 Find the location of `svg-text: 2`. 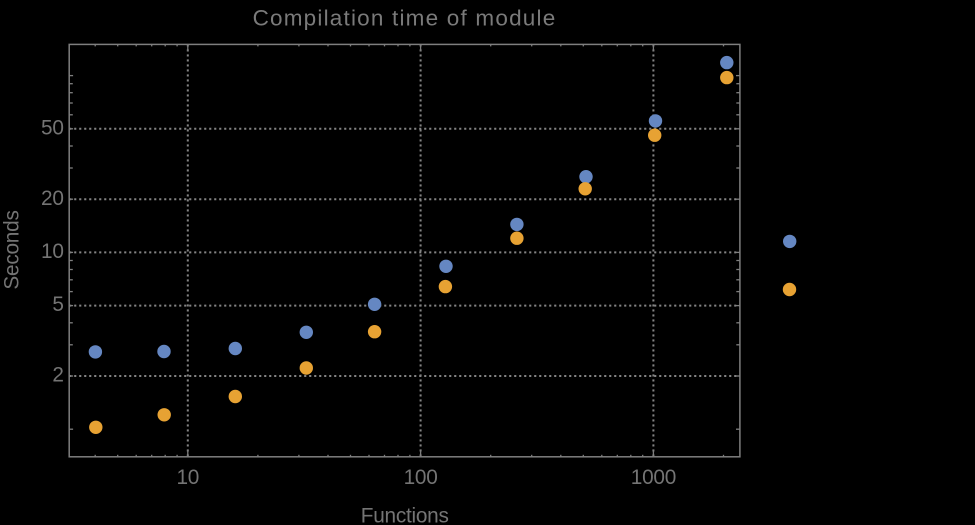

svg-text: 2 is located at coordinates (57, 375).